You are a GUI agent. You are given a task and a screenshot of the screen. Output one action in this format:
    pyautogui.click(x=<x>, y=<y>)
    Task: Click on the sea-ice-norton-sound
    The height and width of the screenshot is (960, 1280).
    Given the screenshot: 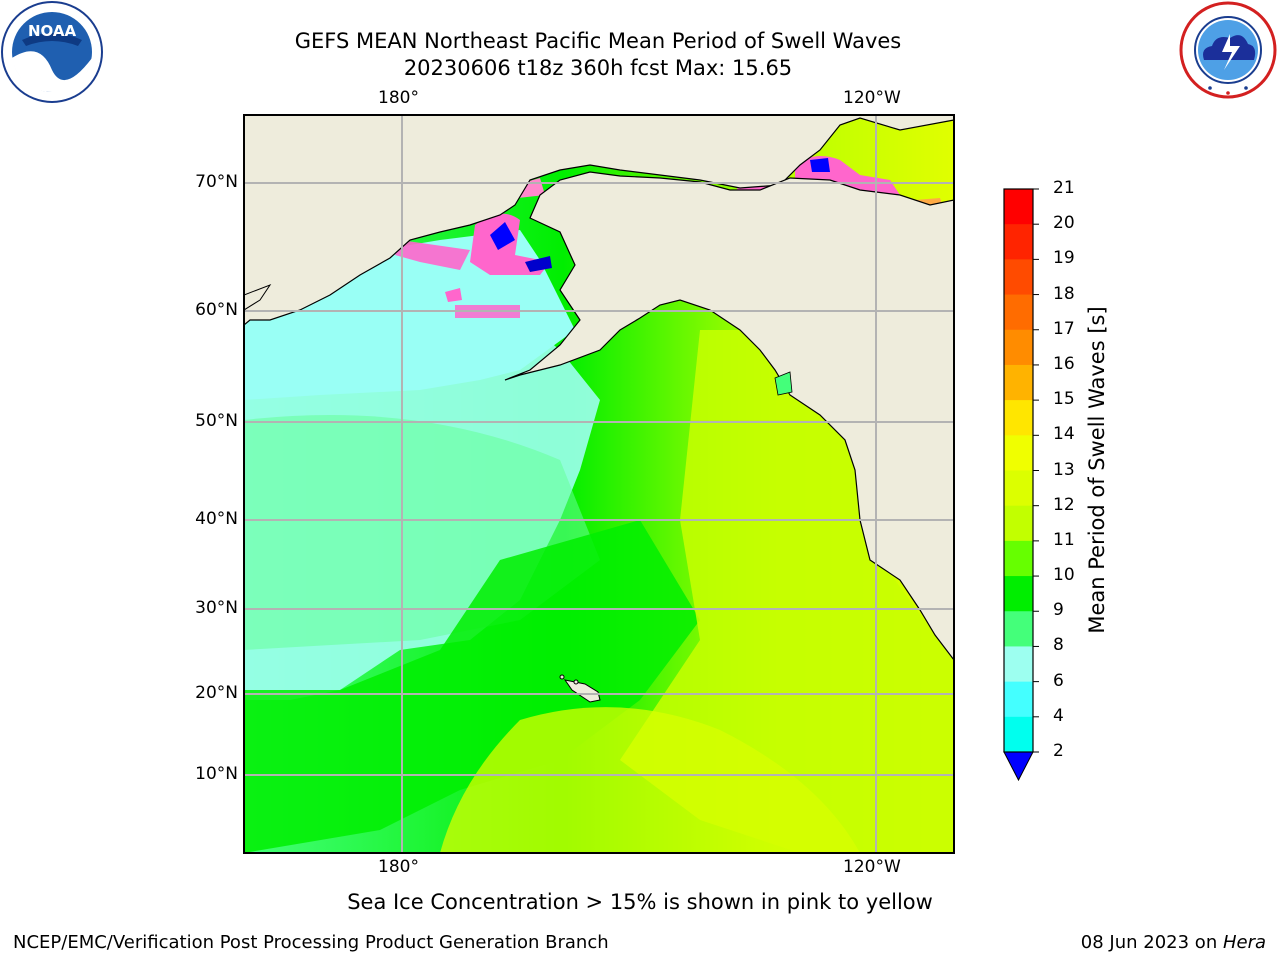 What is the action you would take?
    pyautogui.click(x=510, y=244)
    